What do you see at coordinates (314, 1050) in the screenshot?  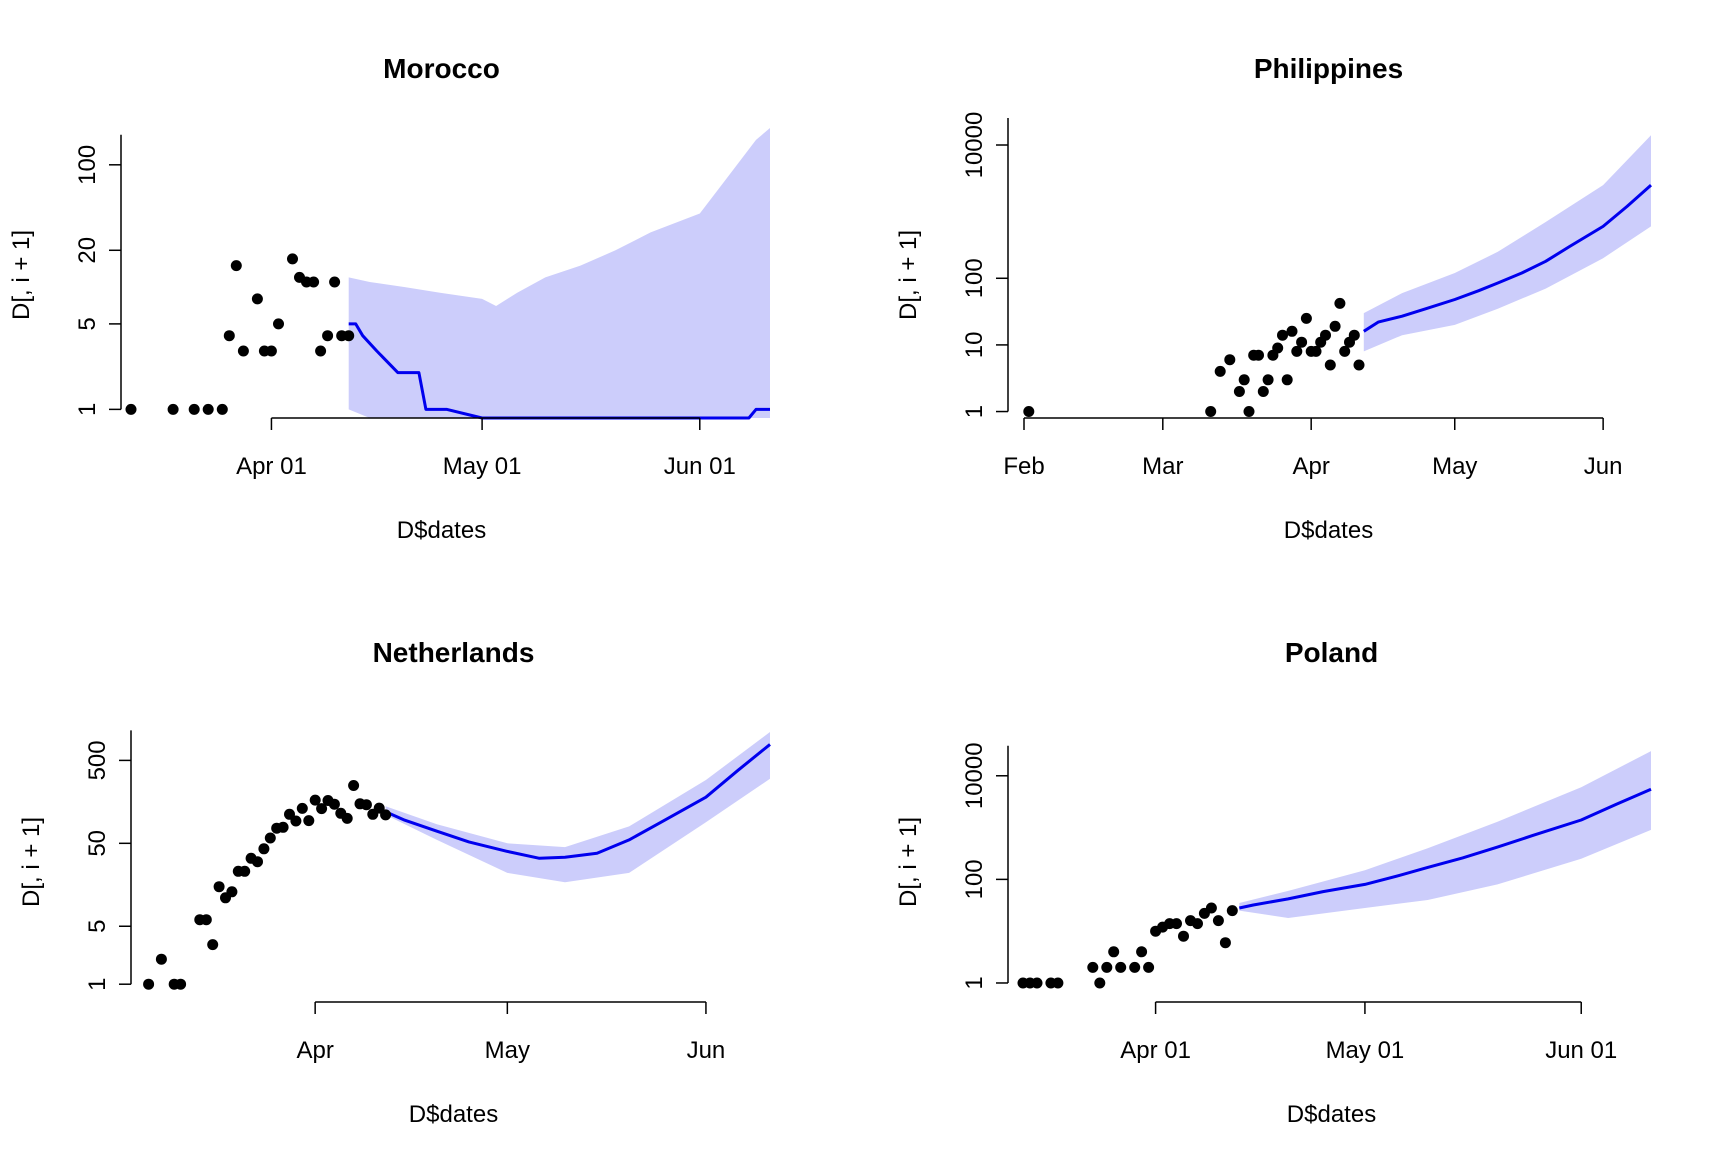 I see `x-tick-label: Apr` at bounding box center [314, 1050].